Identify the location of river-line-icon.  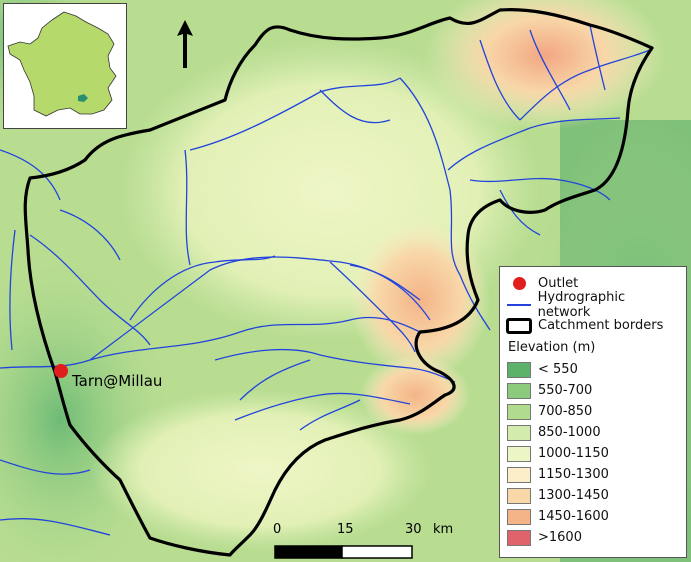
(518, 304).